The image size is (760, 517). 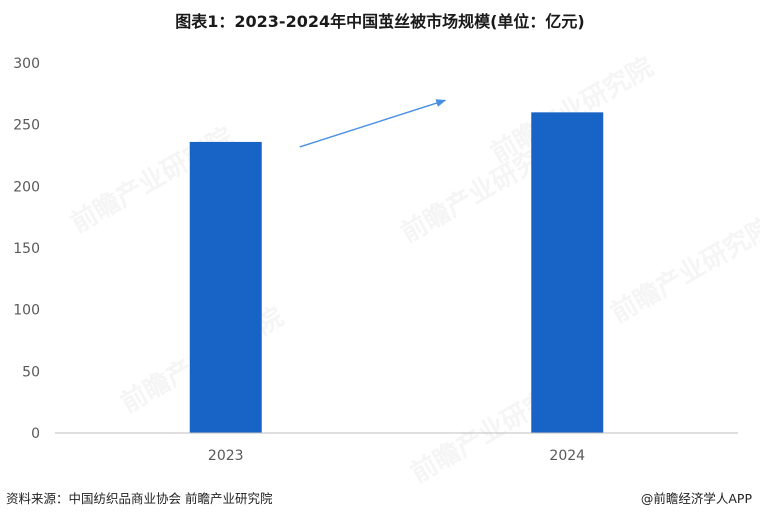 What do you see at coordinates (380, 21) in the screenshot?
I see `chart-title: 图表1：2023-2024年中国茧丝被市场规模(单位：亿元)` at bounding box center [380, 21].